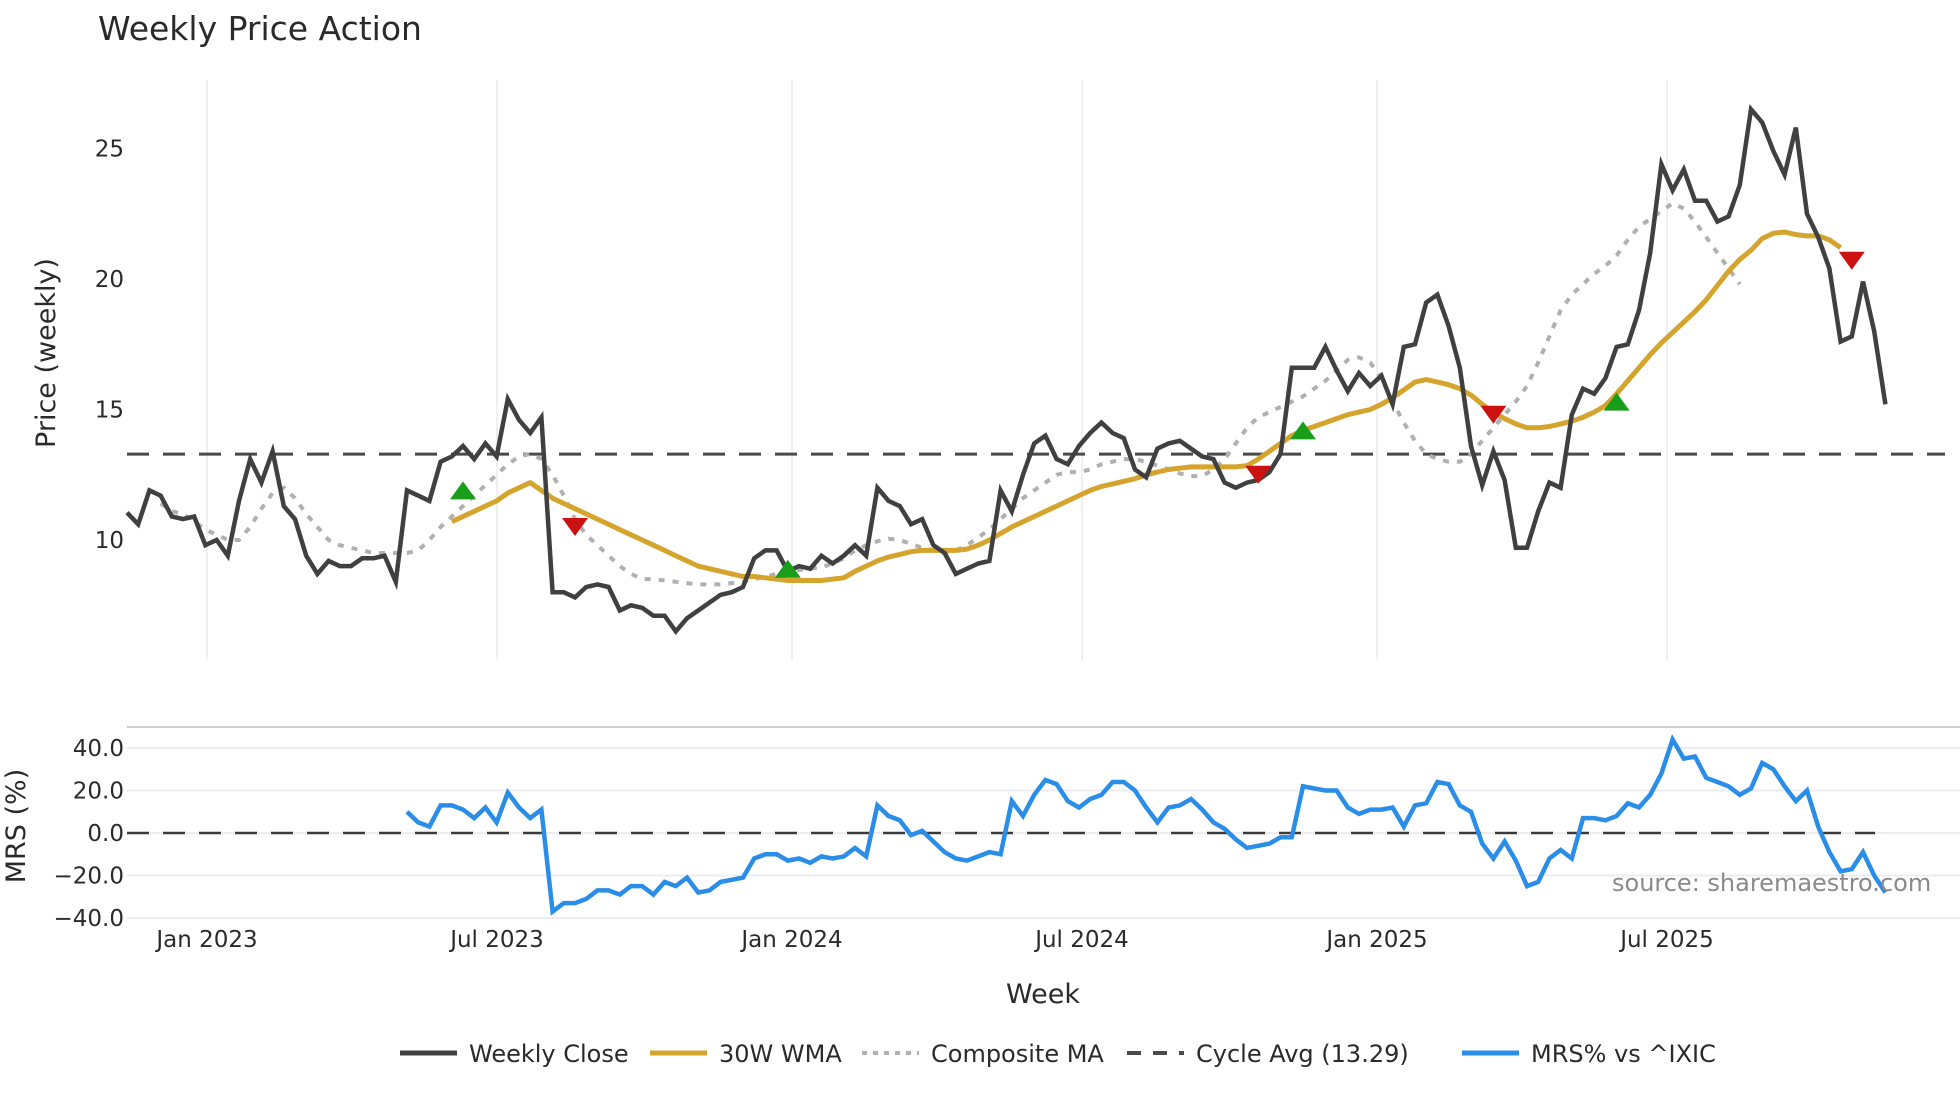 The width and height of the screenshot is (1960, 1102). What do you see at coordinates (1017, 1054) in the screenshot?
I see `legend-label: Composite MA` at bounding box center [1017, 1054].